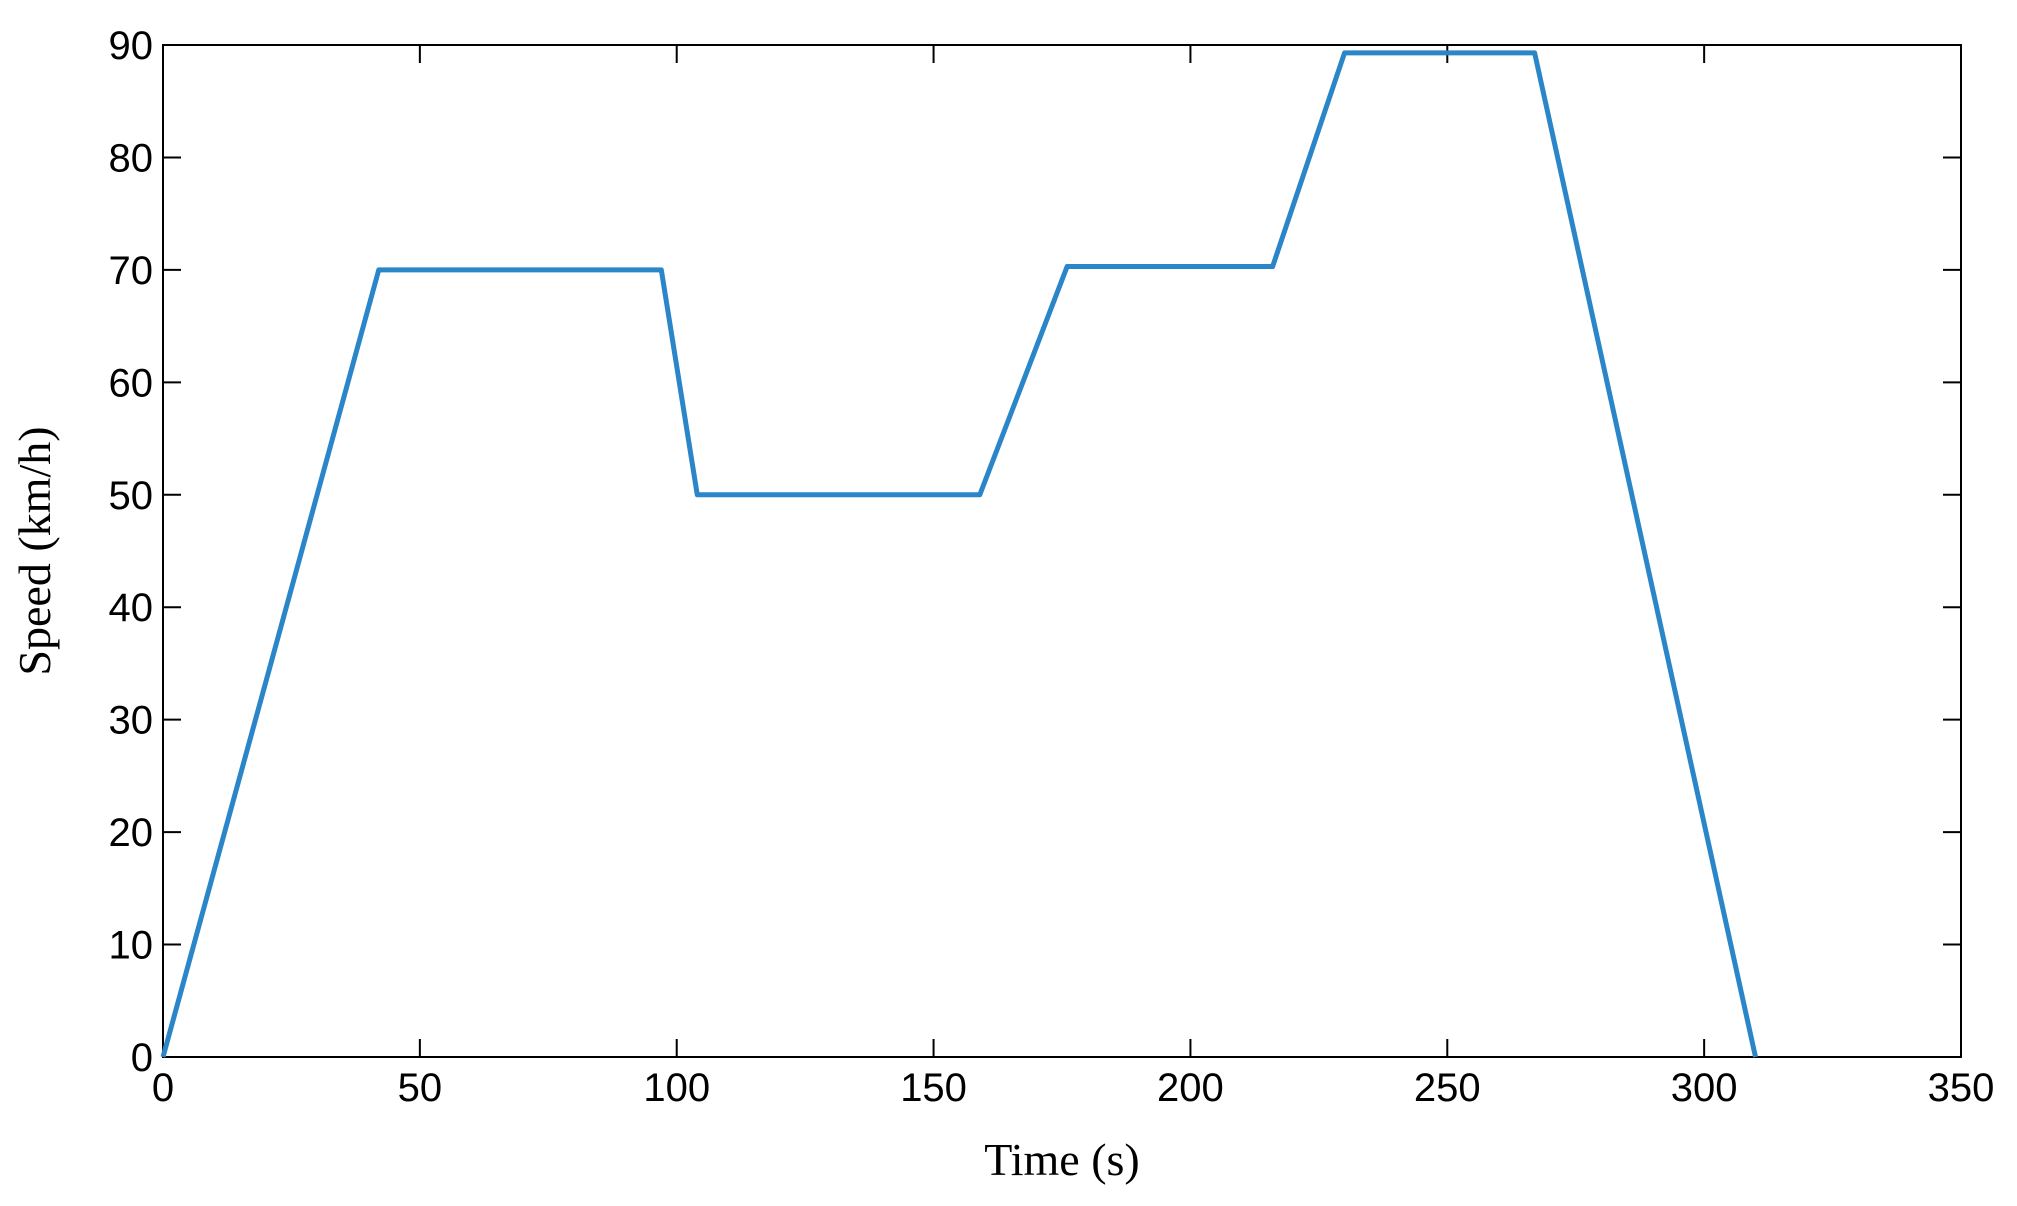 This screenshot has height=1206, width=2017. Describe the element at coordinates (34, 550) in the screenshot. I see `y-axis-label: Speed (km/h)` at that location.